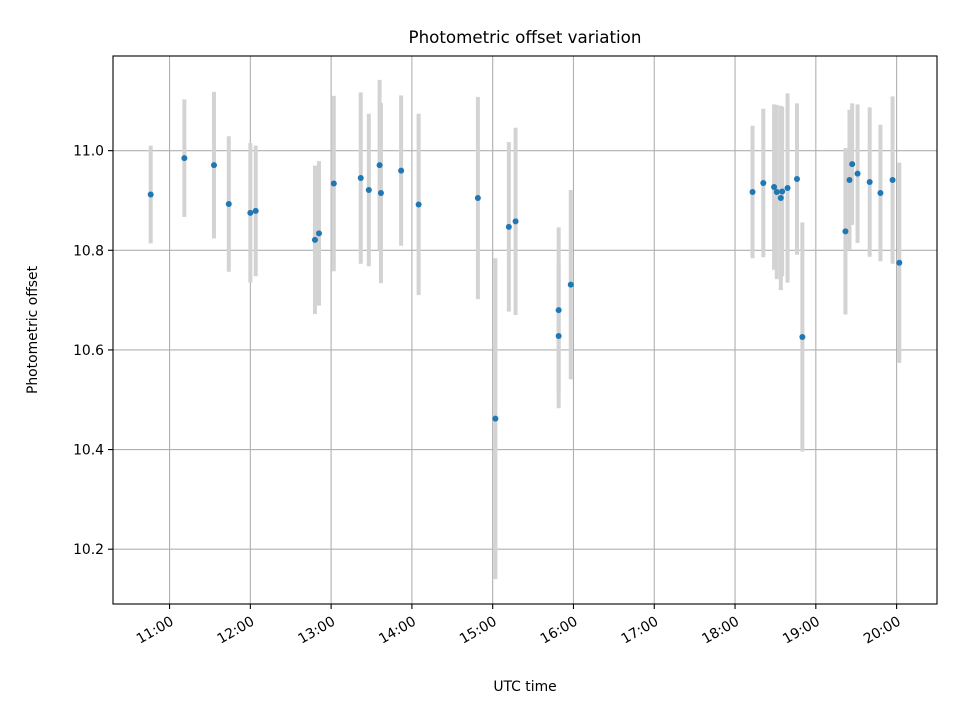 The width and height of the screenshot is (960, 720). Describe the element at coordinates (524, 687) in the screenshot. I see `x-axis-label: UTC time` at that location.